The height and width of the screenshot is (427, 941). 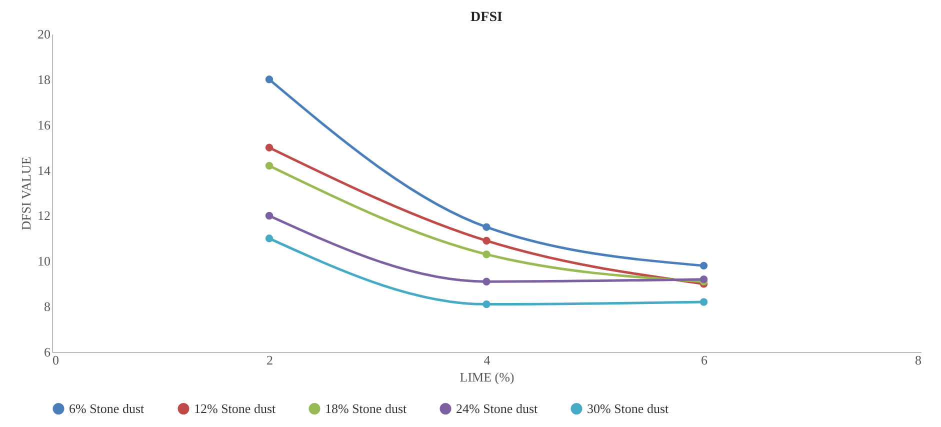 I want to click on x-tick-label: 8, so click(x=918, y=360).